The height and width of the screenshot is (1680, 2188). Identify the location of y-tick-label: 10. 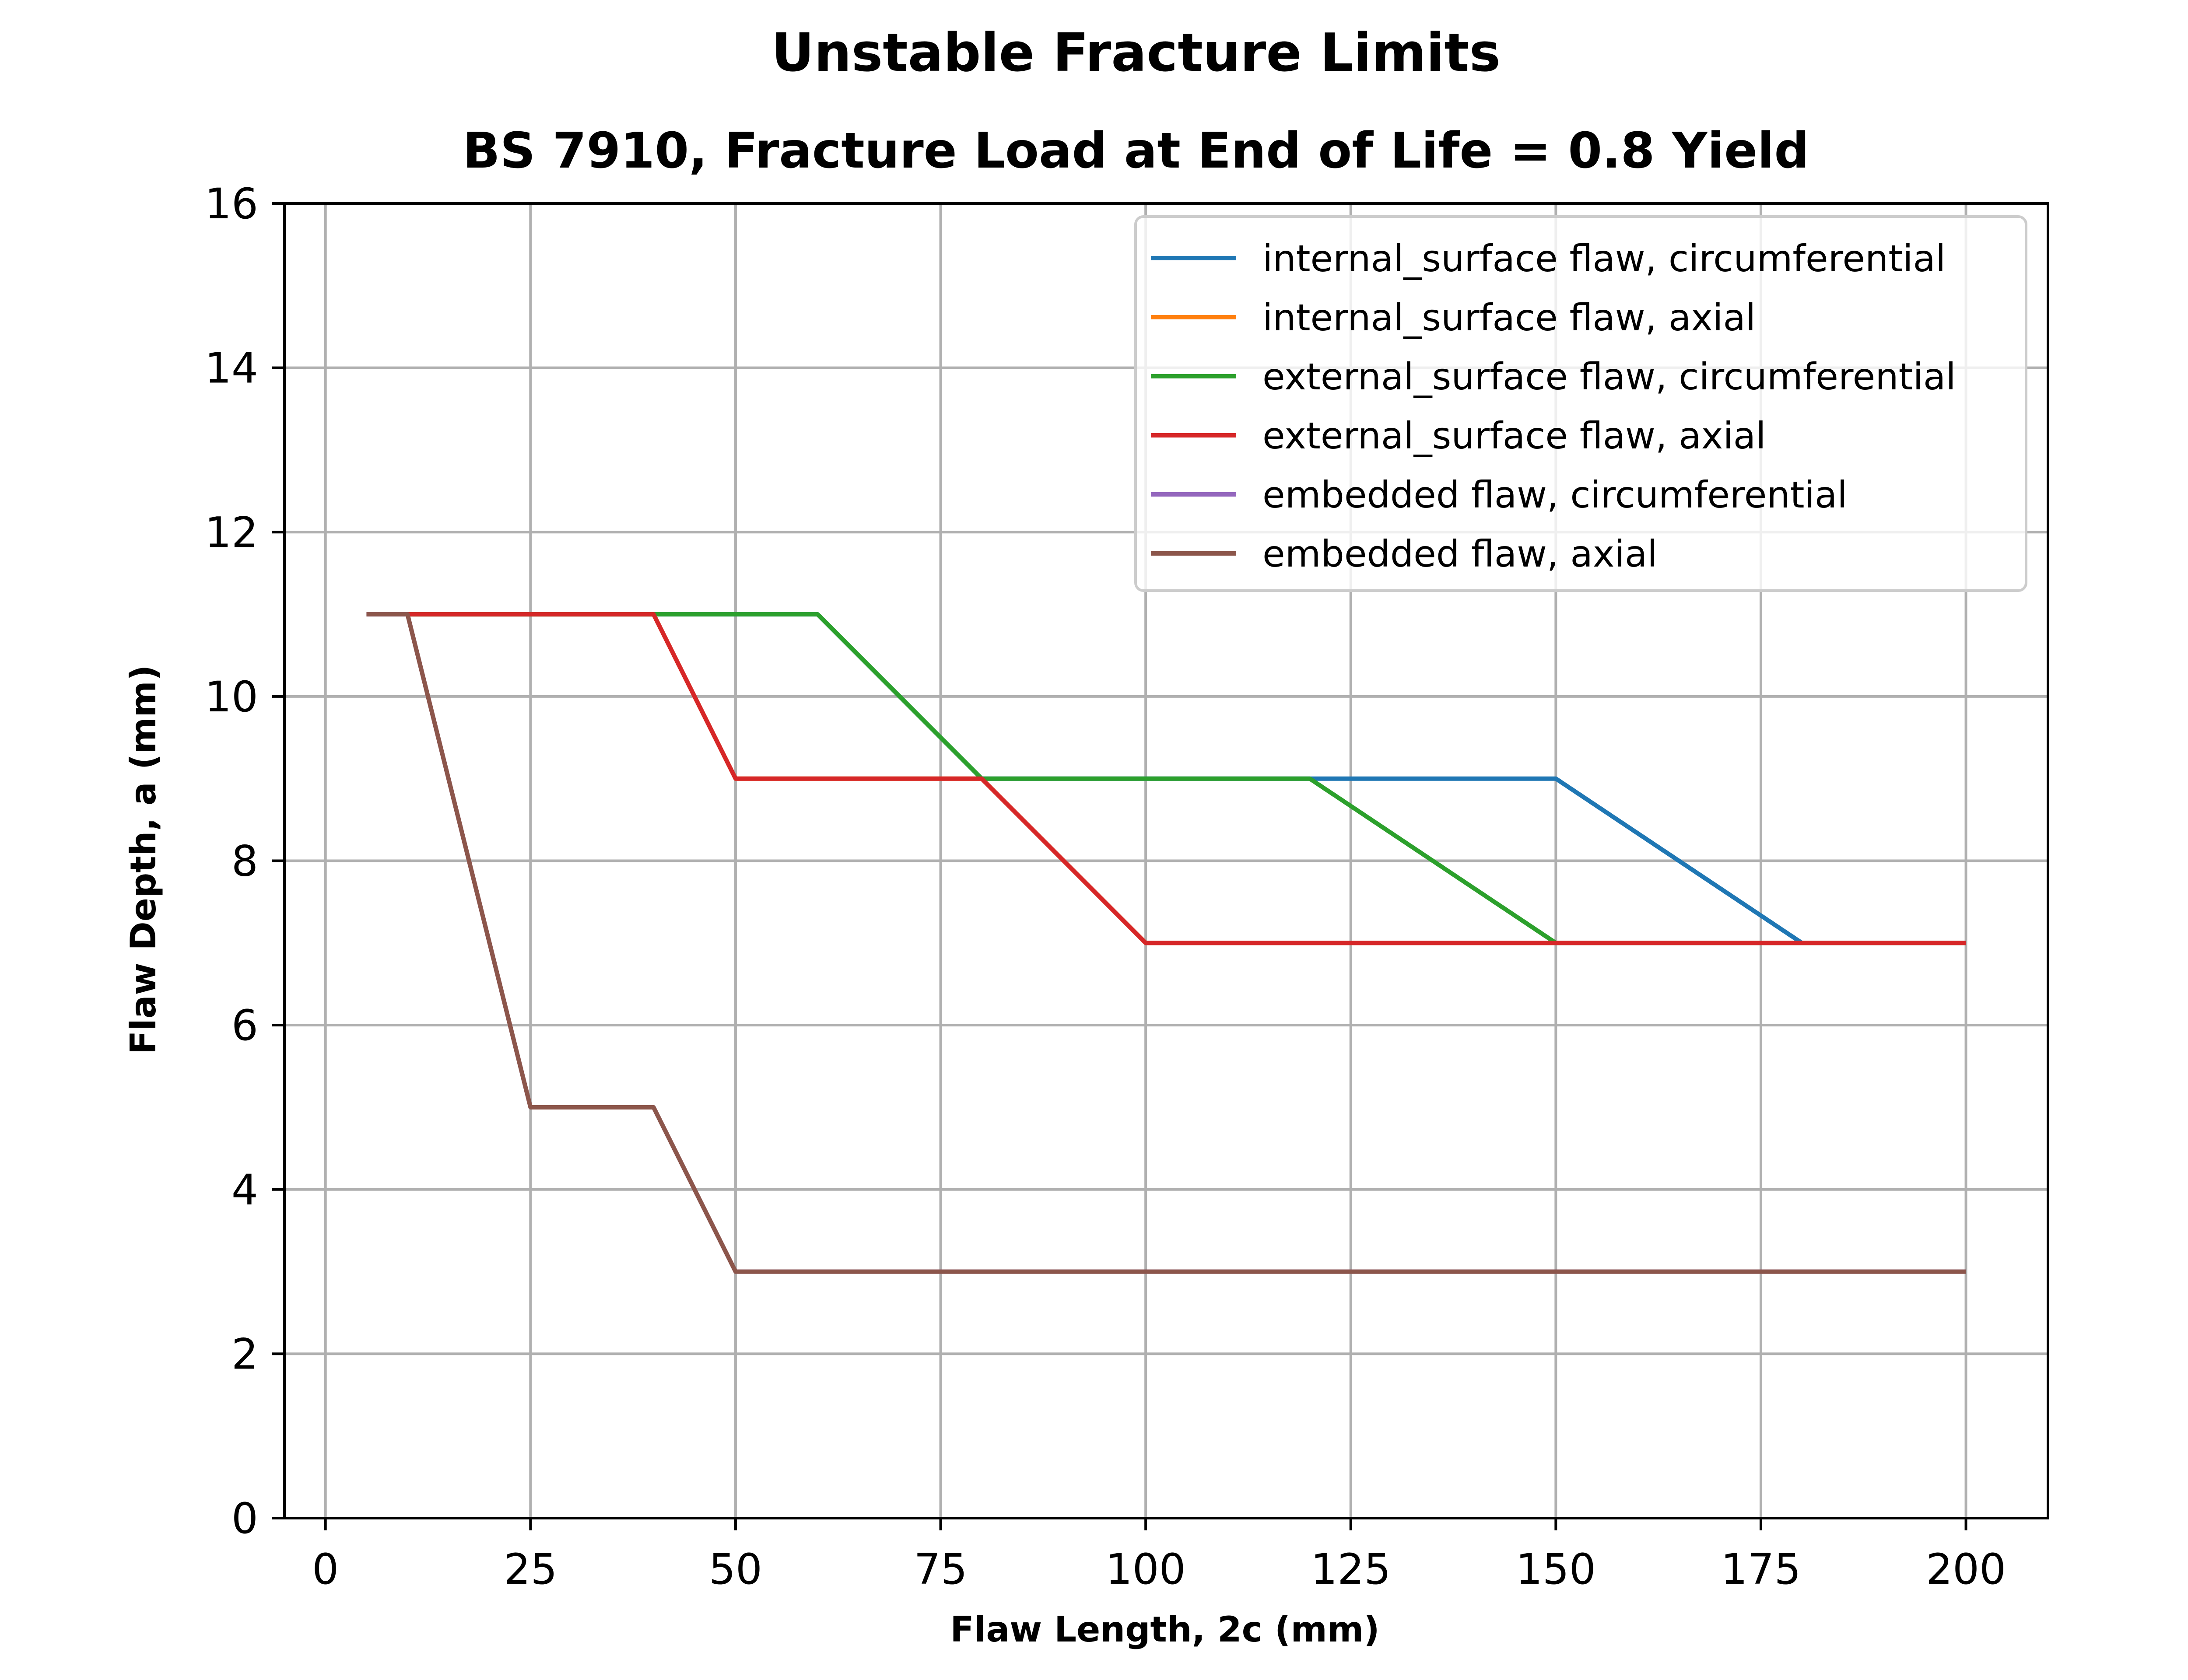
(231, 696).